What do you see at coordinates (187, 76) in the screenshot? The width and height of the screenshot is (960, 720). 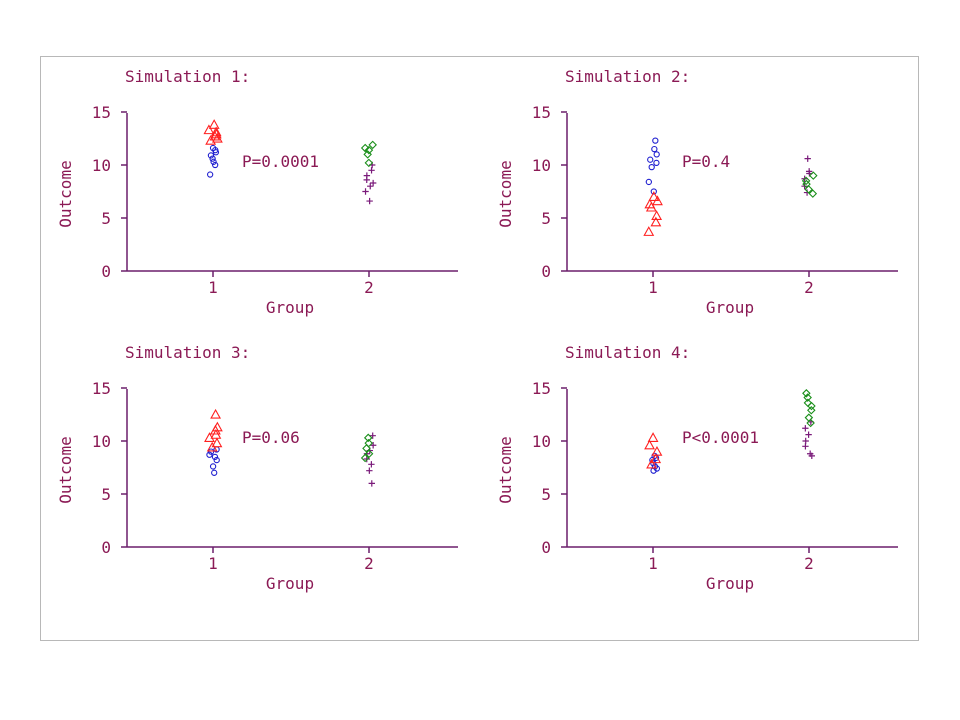 I see `panel-title: Simulation 1:` at bounding box center [187, 76].